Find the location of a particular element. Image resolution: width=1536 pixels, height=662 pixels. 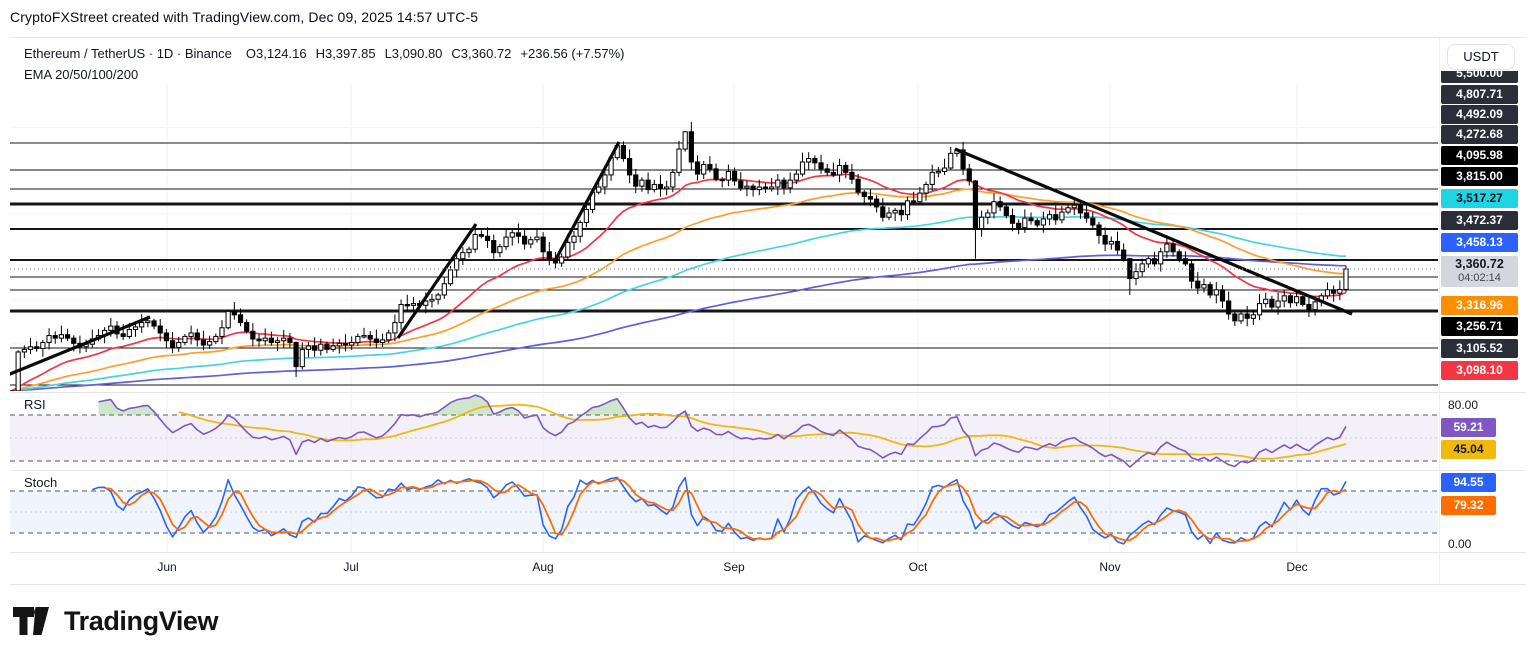

time-axis-month-label: Dec is located at coordinates (1297, 567).